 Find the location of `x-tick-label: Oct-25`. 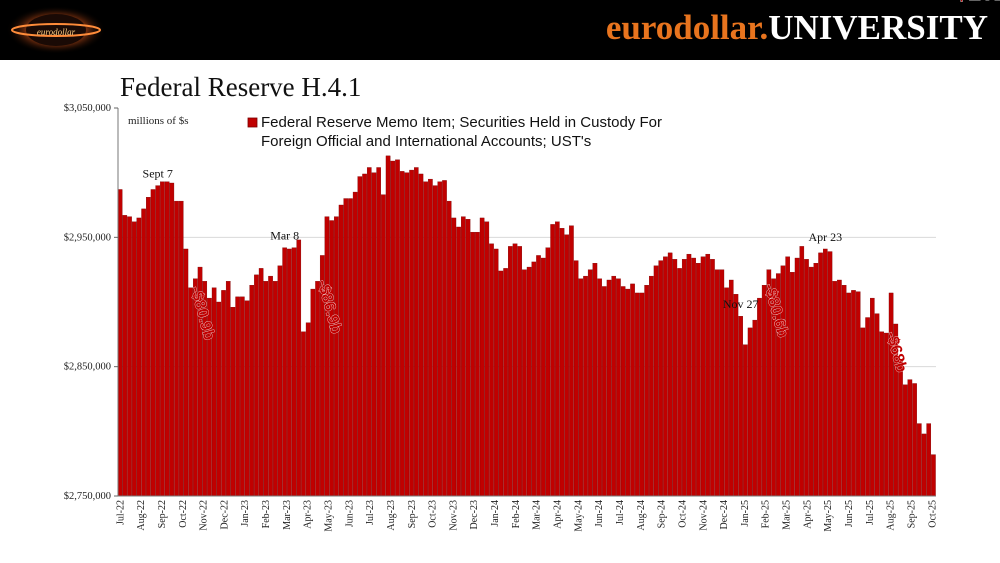

x-tick-label: Oct-25 is located at coordinates (932, 514).